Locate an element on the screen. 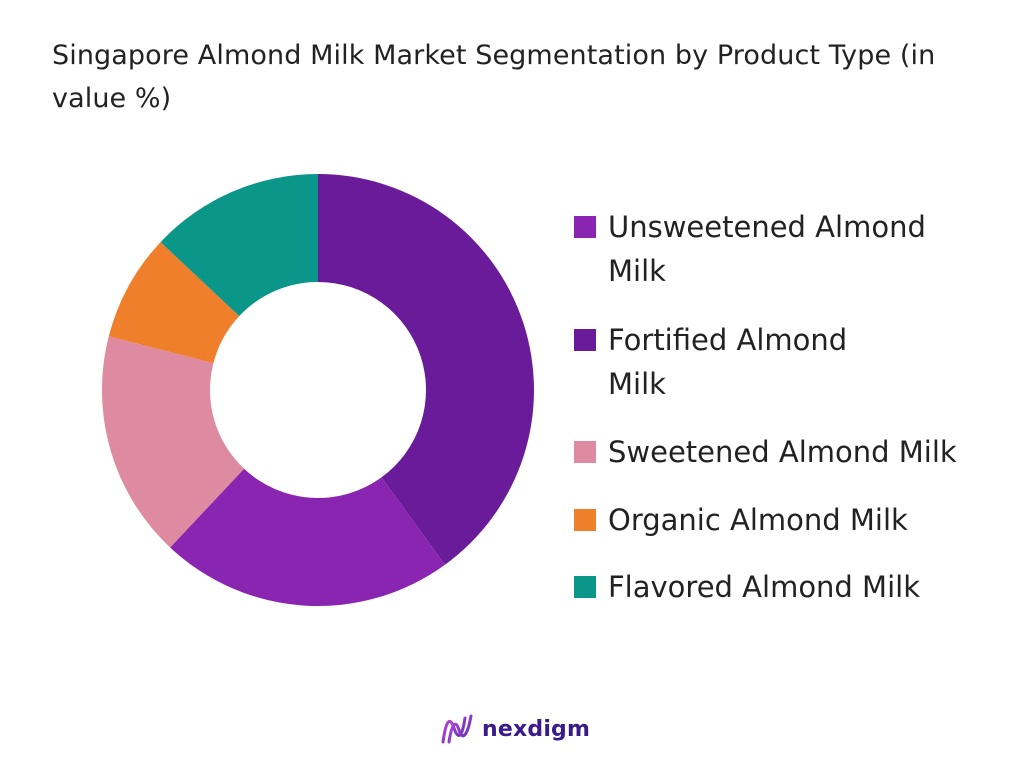 This screenshot has height=768, width=1024. donut-slice-flavored is located at coordinates (239, 245).